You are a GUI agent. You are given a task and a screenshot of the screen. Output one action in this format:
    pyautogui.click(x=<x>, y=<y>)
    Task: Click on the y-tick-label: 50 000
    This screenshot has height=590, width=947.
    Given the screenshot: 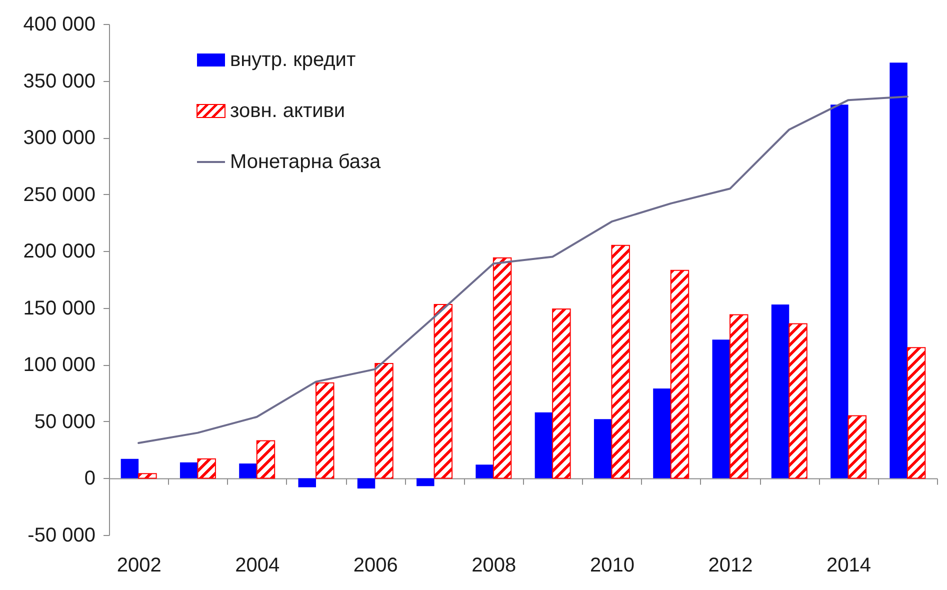 What is the action you would take?
    pyautogui.click(x=65, y=421)
    